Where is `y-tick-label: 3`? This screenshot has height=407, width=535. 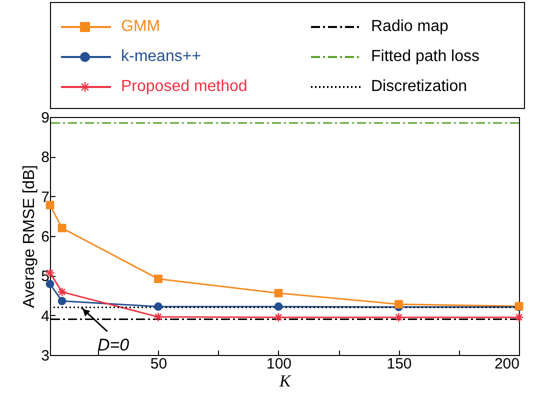
y-tick-label: 3 is located at coordinates (45, 356).